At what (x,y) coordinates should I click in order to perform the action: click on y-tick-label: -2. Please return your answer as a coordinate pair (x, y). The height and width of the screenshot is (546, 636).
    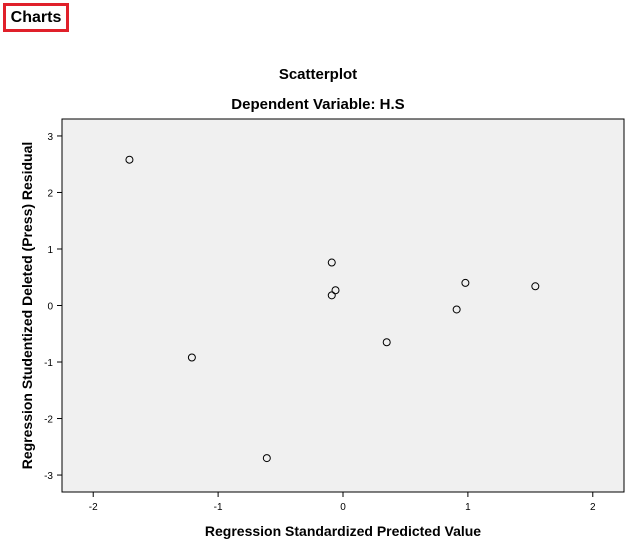
    Looking at the image, I should click on (48, 420).